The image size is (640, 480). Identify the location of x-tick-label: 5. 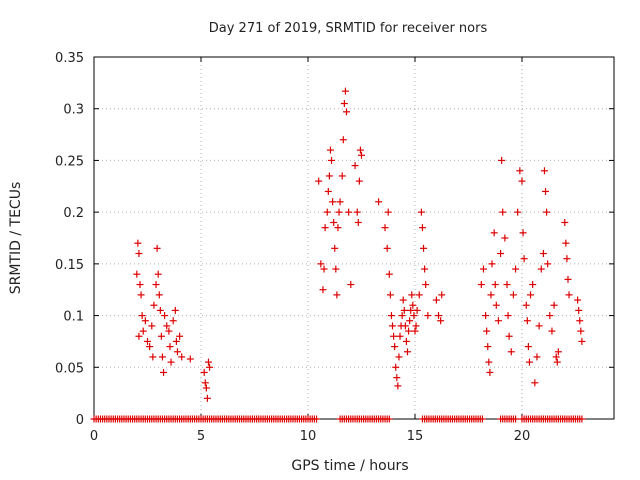
(201, 436).